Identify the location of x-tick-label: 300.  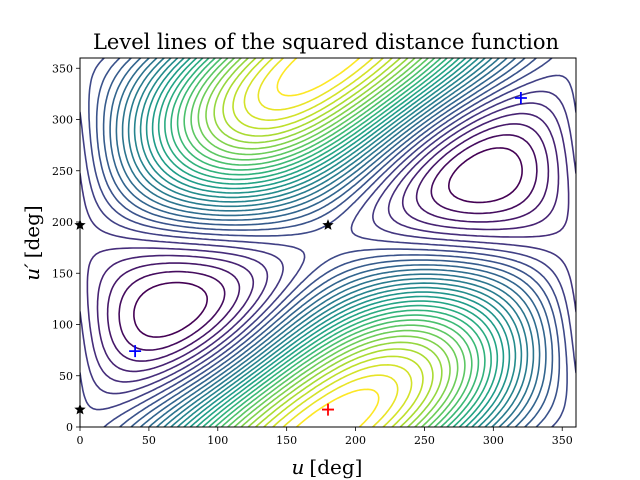
(493, 440).